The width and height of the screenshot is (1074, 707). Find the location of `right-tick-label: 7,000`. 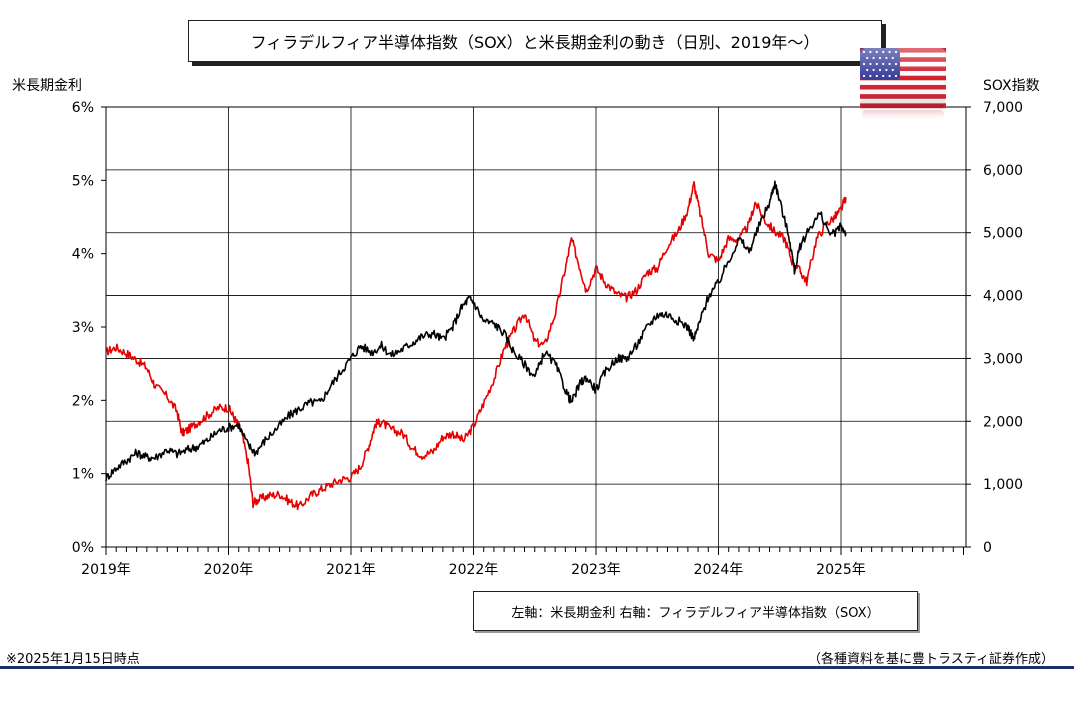

right-tick-label: 7,000 is located at coordinates (1003, 108).